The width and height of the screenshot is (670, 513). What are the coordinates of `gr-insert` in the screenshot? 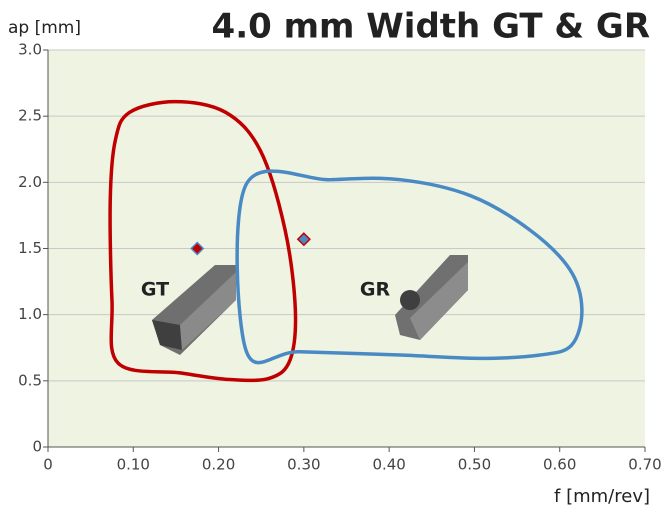 It's located at (431, 297).